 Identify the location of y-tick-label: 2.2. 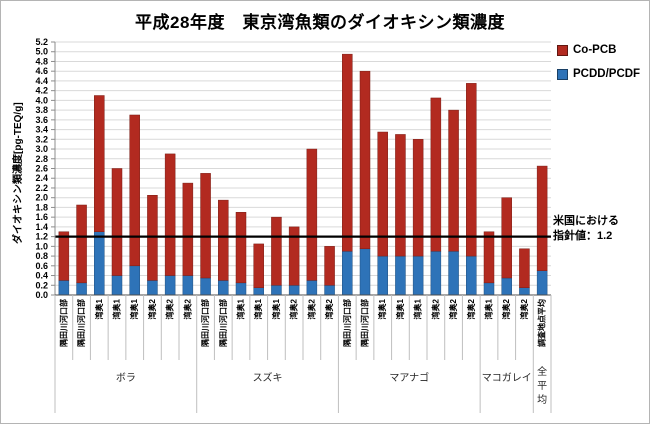
(41, 188).